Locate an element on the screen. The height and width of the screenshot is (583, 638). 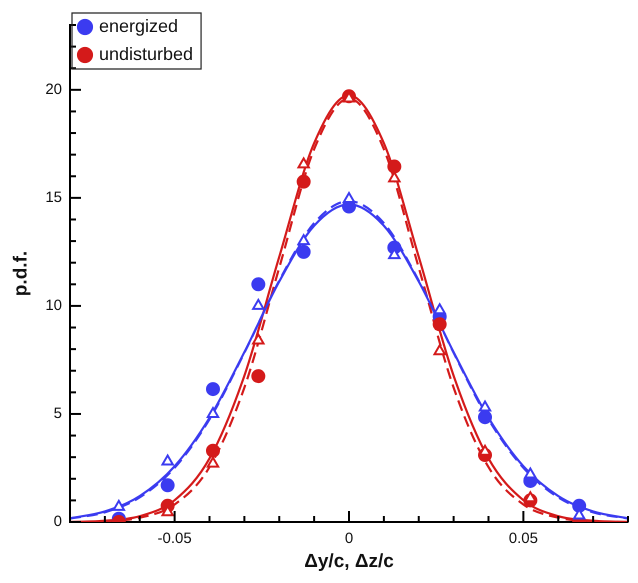
y-tick-label: 5 is located at coordinates (58, 413).